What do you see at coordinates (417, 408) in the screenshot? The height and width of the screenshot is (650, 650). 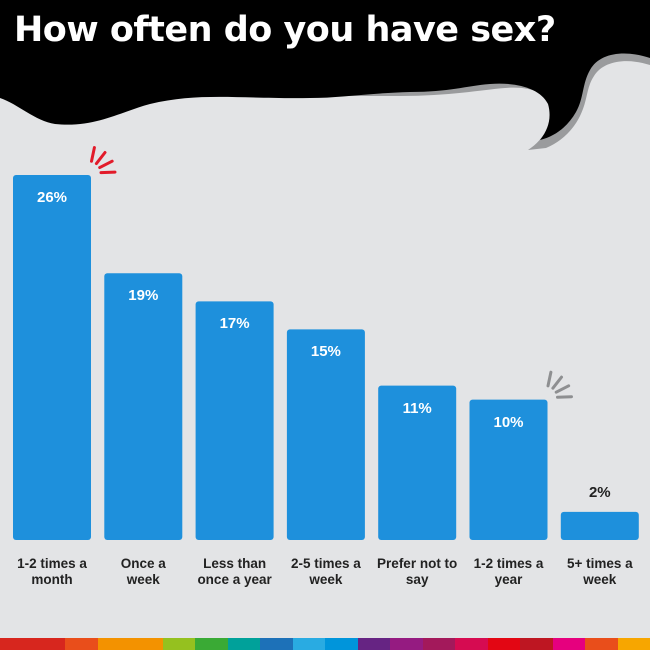 I see `bar-value-label: 11%` at bounding box center [417, 408].